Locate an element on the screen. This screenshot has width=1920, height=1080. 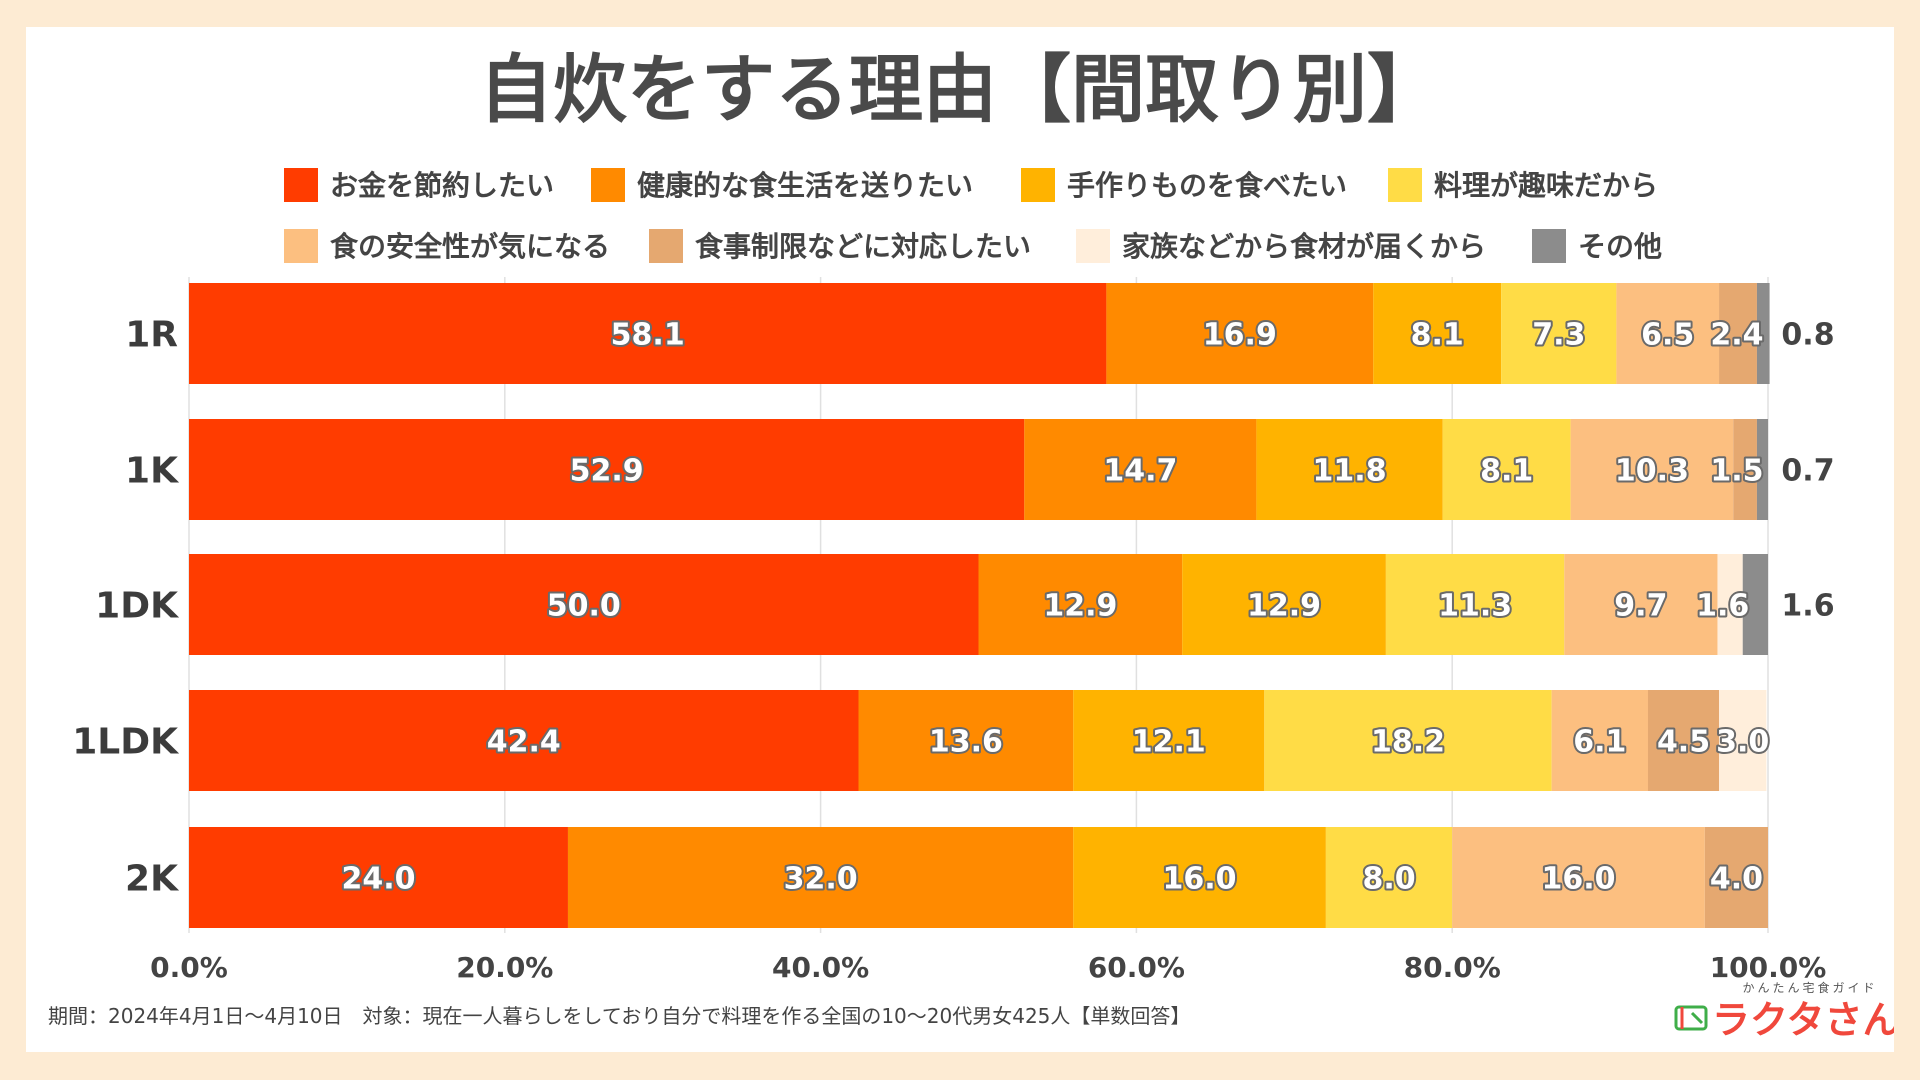
x-axis-ticks: 0.0% 20.0% 40.0% 60.0% 80.0% 100.0% is located at coordinates (988, 967).